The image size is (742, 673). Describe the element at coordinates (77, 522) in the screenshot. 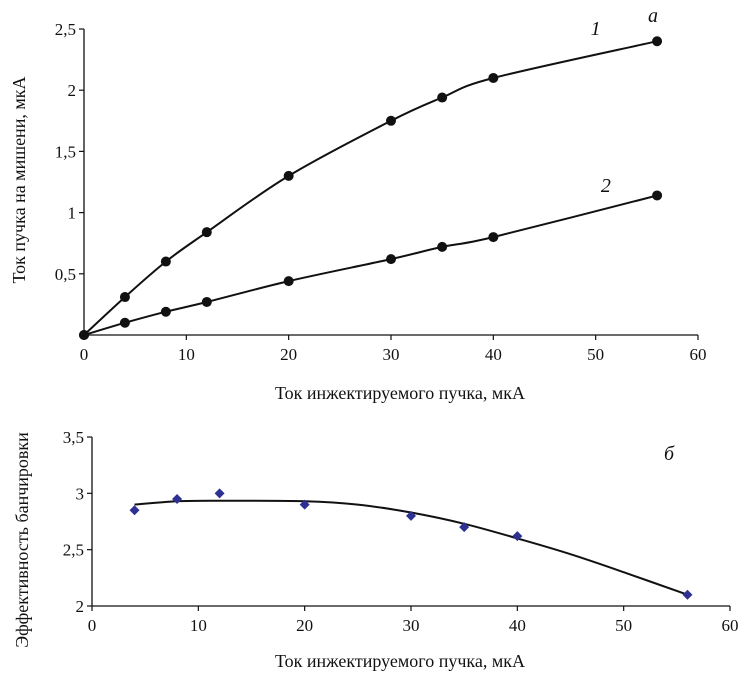

I see `panel-b-y-ticks: 2 2,5 3 3,5` at that location.